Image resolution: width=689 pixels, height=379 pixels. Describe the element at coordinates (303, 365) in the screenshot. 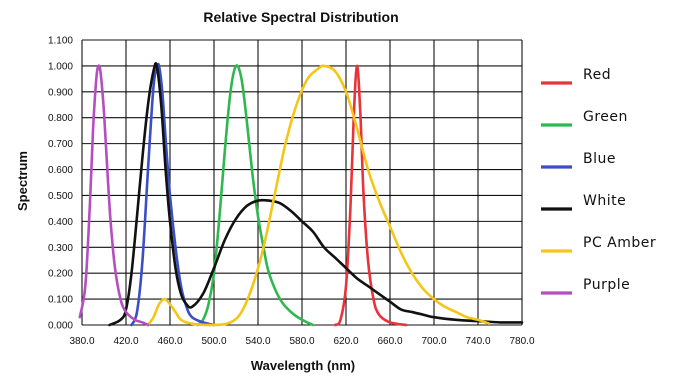

I see `x-axis-label: Wavelength (nm)` at that location.